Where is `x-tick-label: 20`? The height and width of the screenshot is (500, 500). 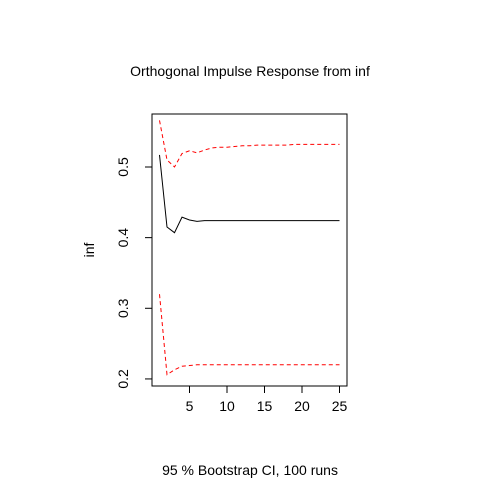 x-tick-label: 20 is located at coordinates (302, 406).